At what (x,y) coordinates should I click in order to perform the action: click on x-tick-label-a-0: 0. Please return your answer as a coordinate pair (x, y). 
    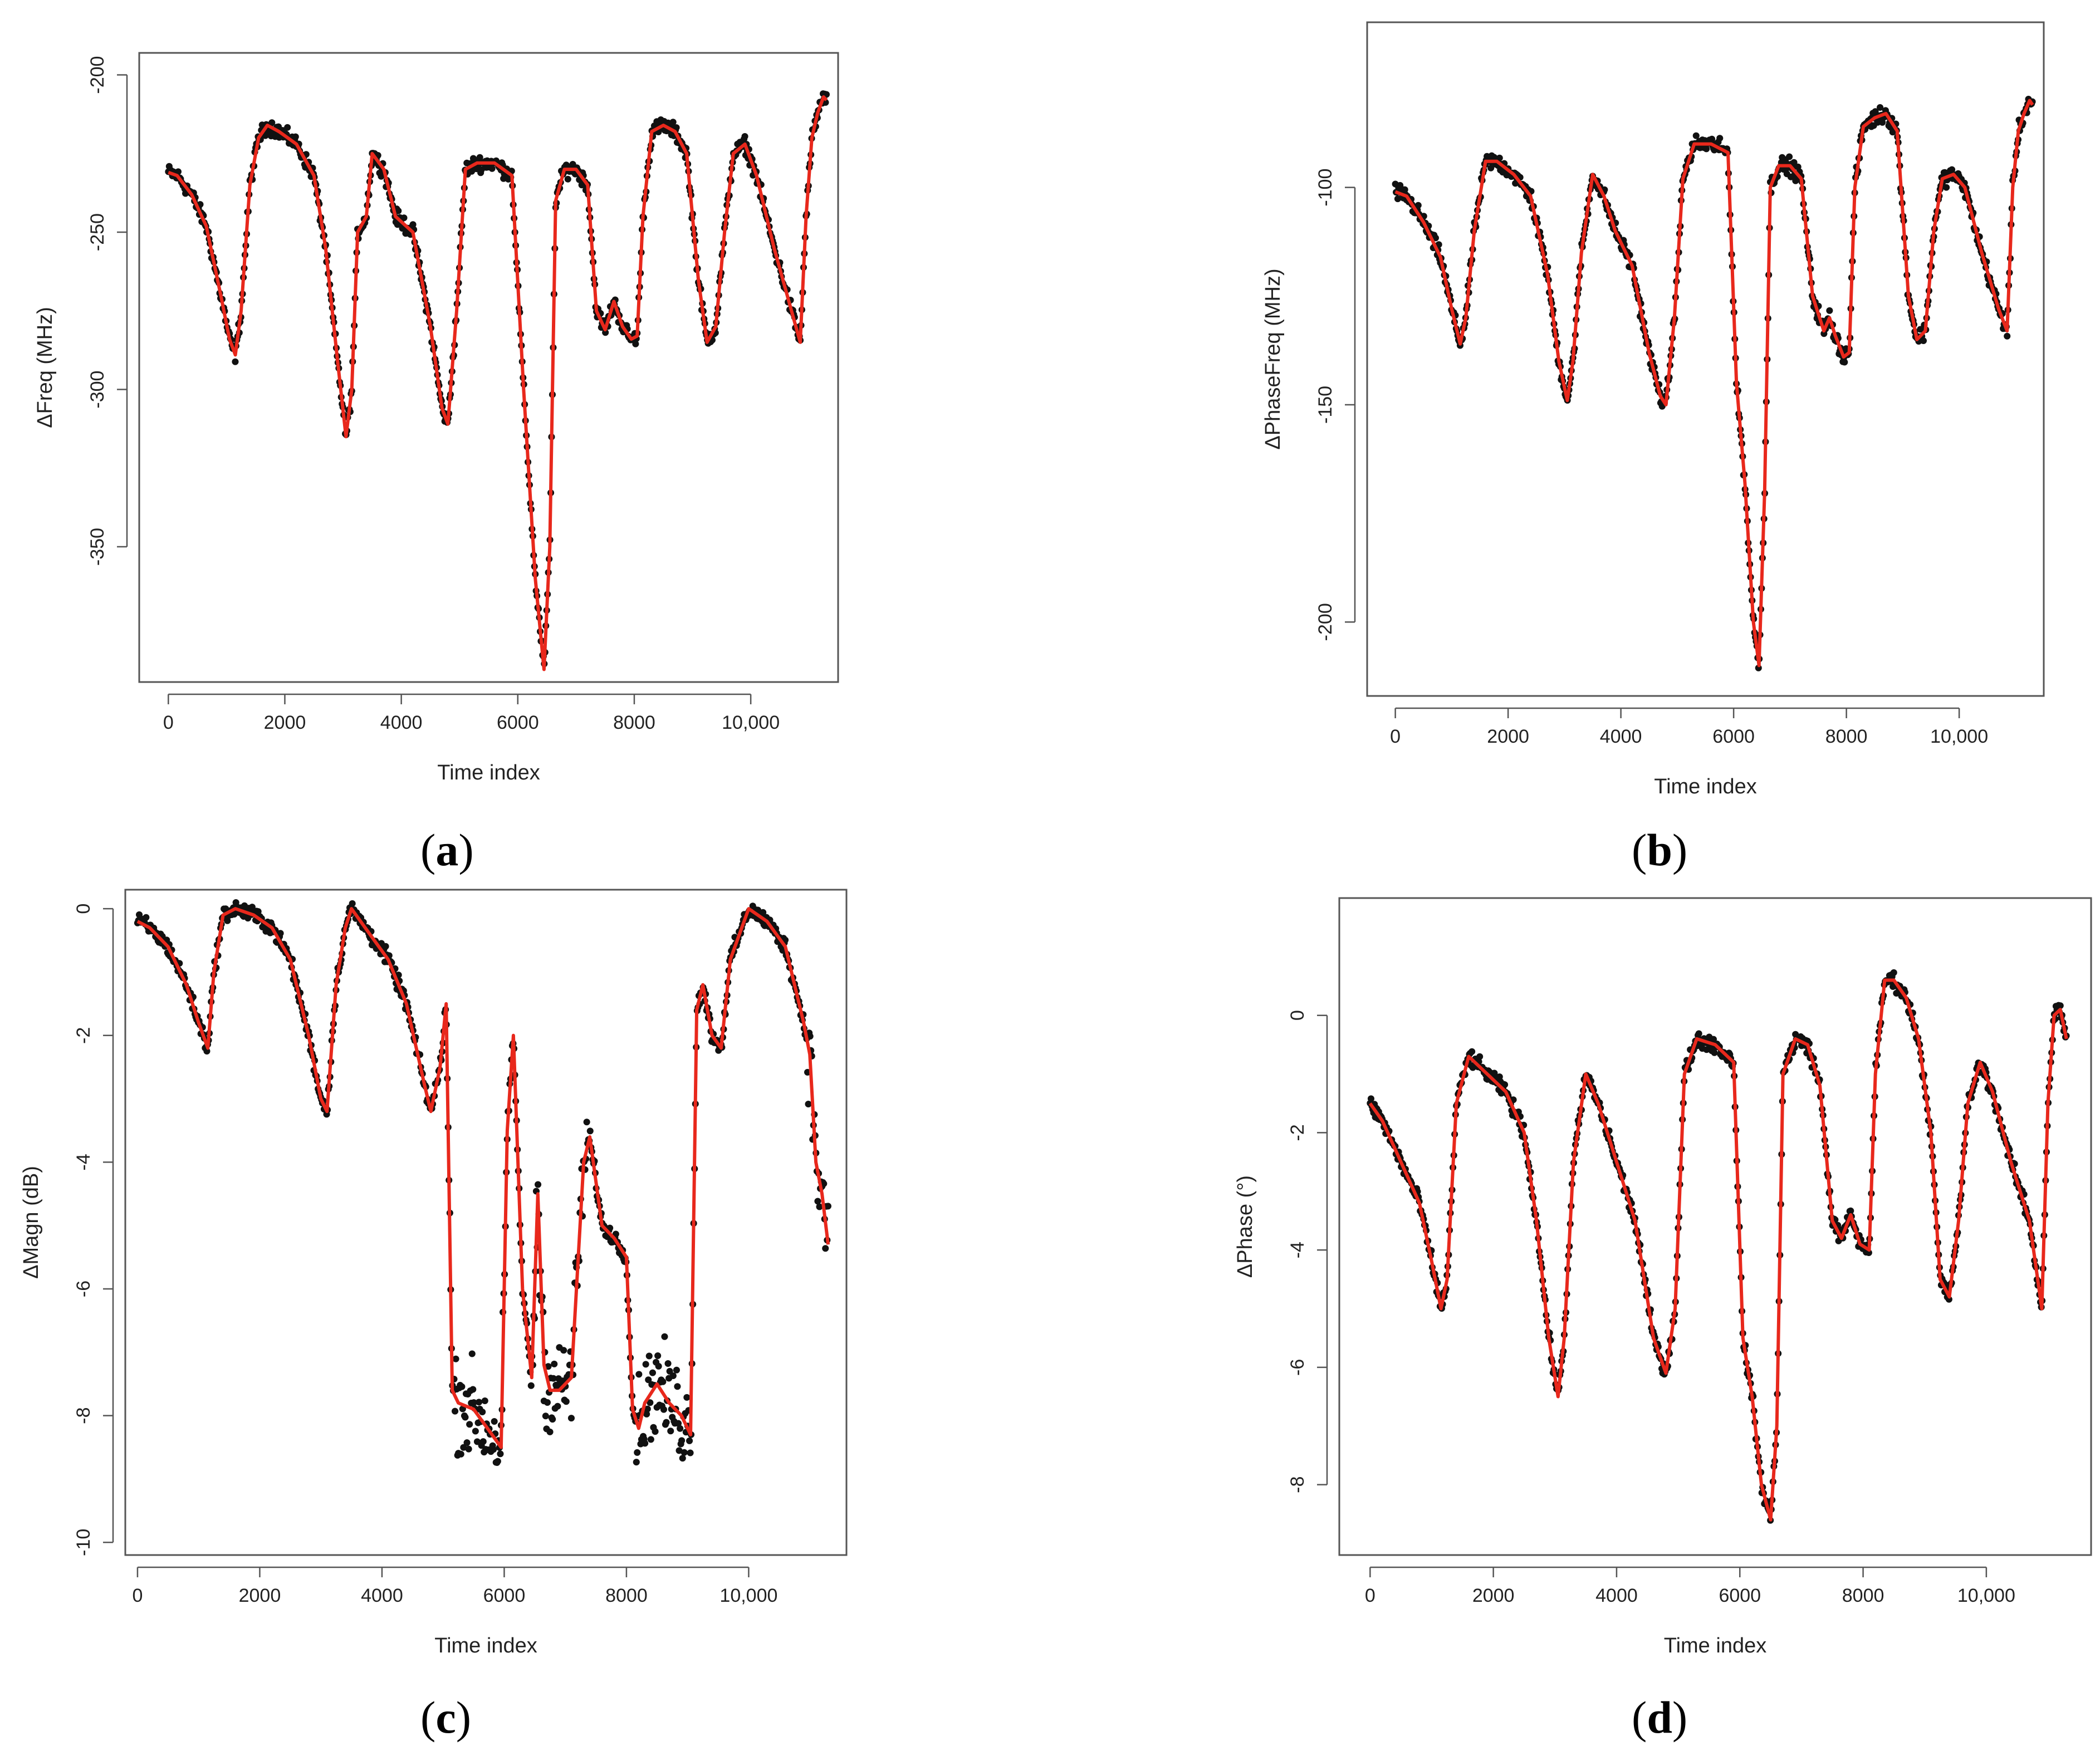
    Looking at the image, I should click on (169, 722).